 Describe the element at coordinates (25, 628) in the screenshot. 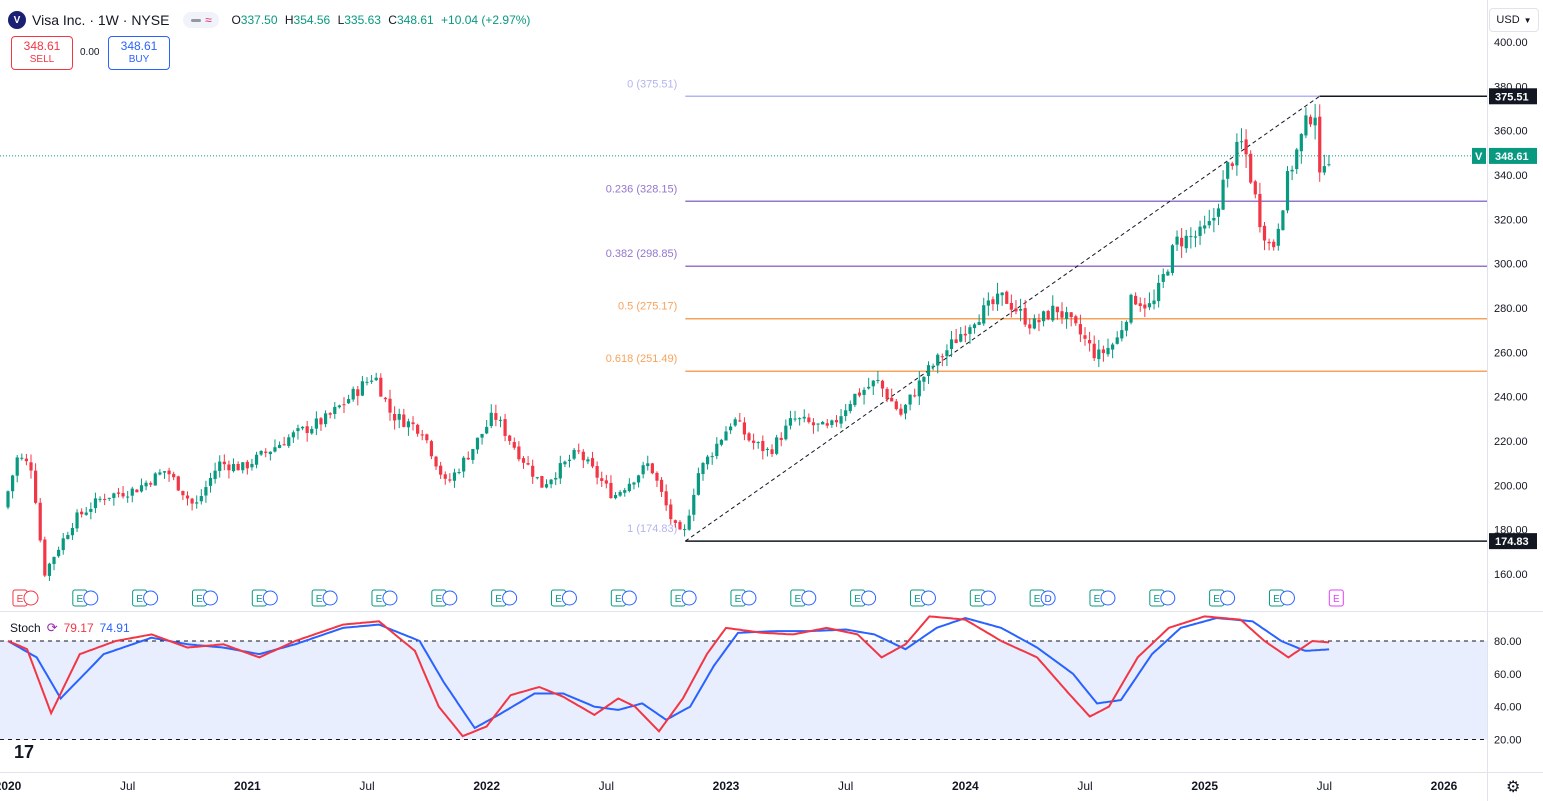

I see `stoch-name: Stoch` at that location.